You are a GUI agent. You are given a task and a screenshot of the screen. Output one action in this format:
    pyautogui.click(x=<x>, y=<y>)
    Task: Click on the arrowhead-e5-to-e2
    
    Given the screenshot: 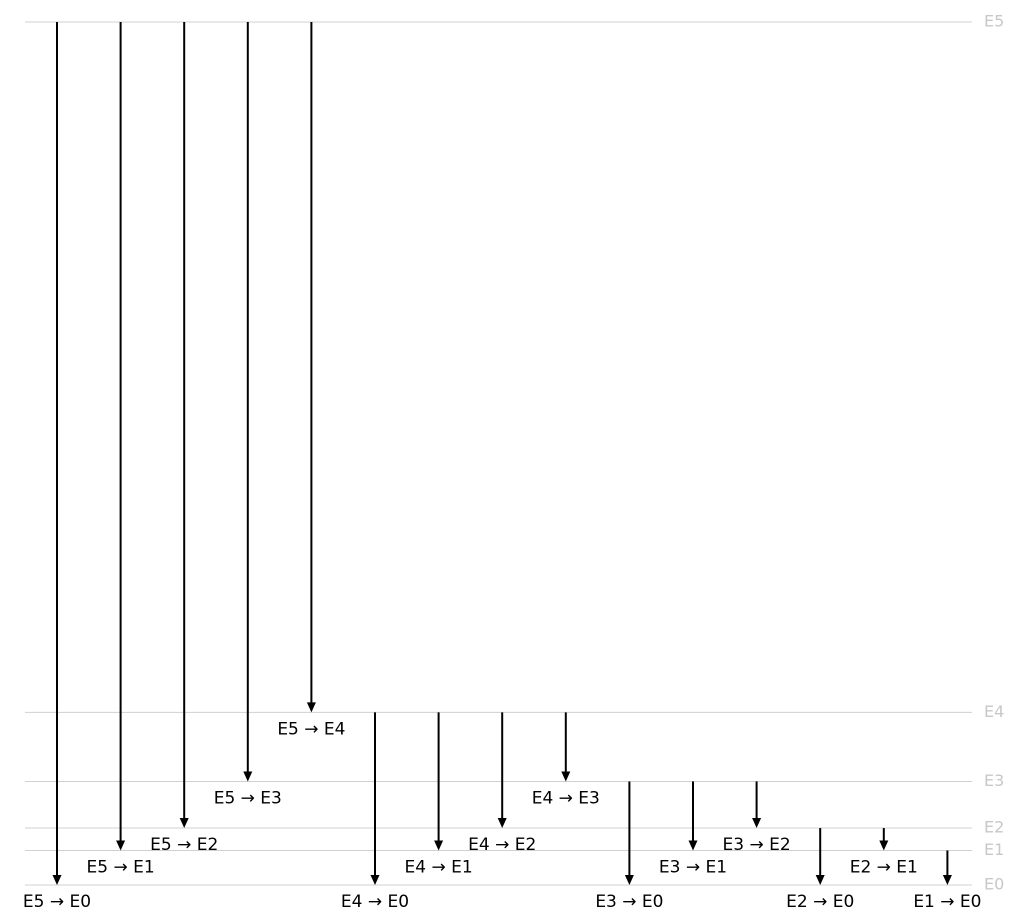 What is the action you would take?
    pyautogui.click(x=184, y=823)
    